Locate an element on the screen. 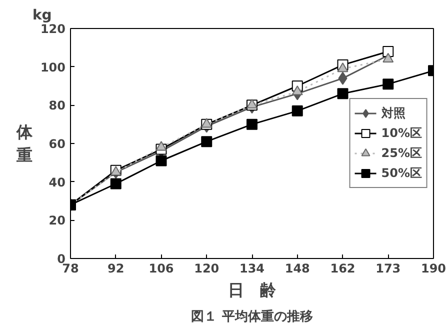 The image size is (448, 329). legend-label: 10%区 is located at coordinates (401, 133).